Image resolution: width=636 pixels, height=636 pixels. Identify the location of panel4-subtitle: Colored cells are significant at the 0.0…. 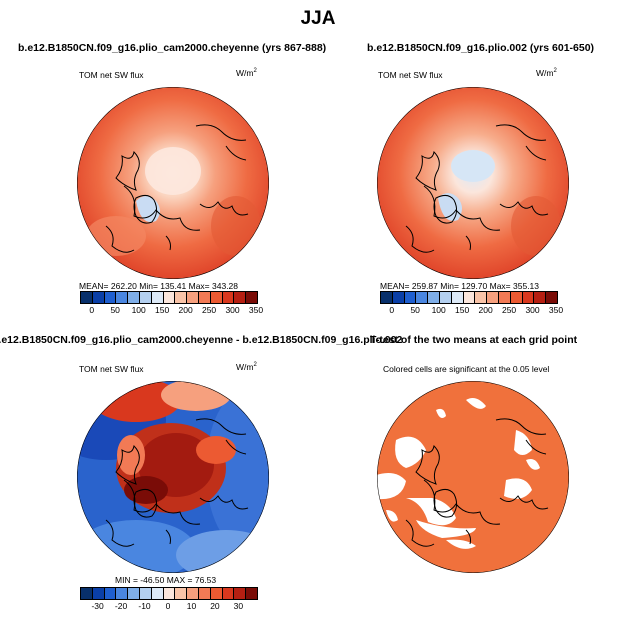
(466, 369).